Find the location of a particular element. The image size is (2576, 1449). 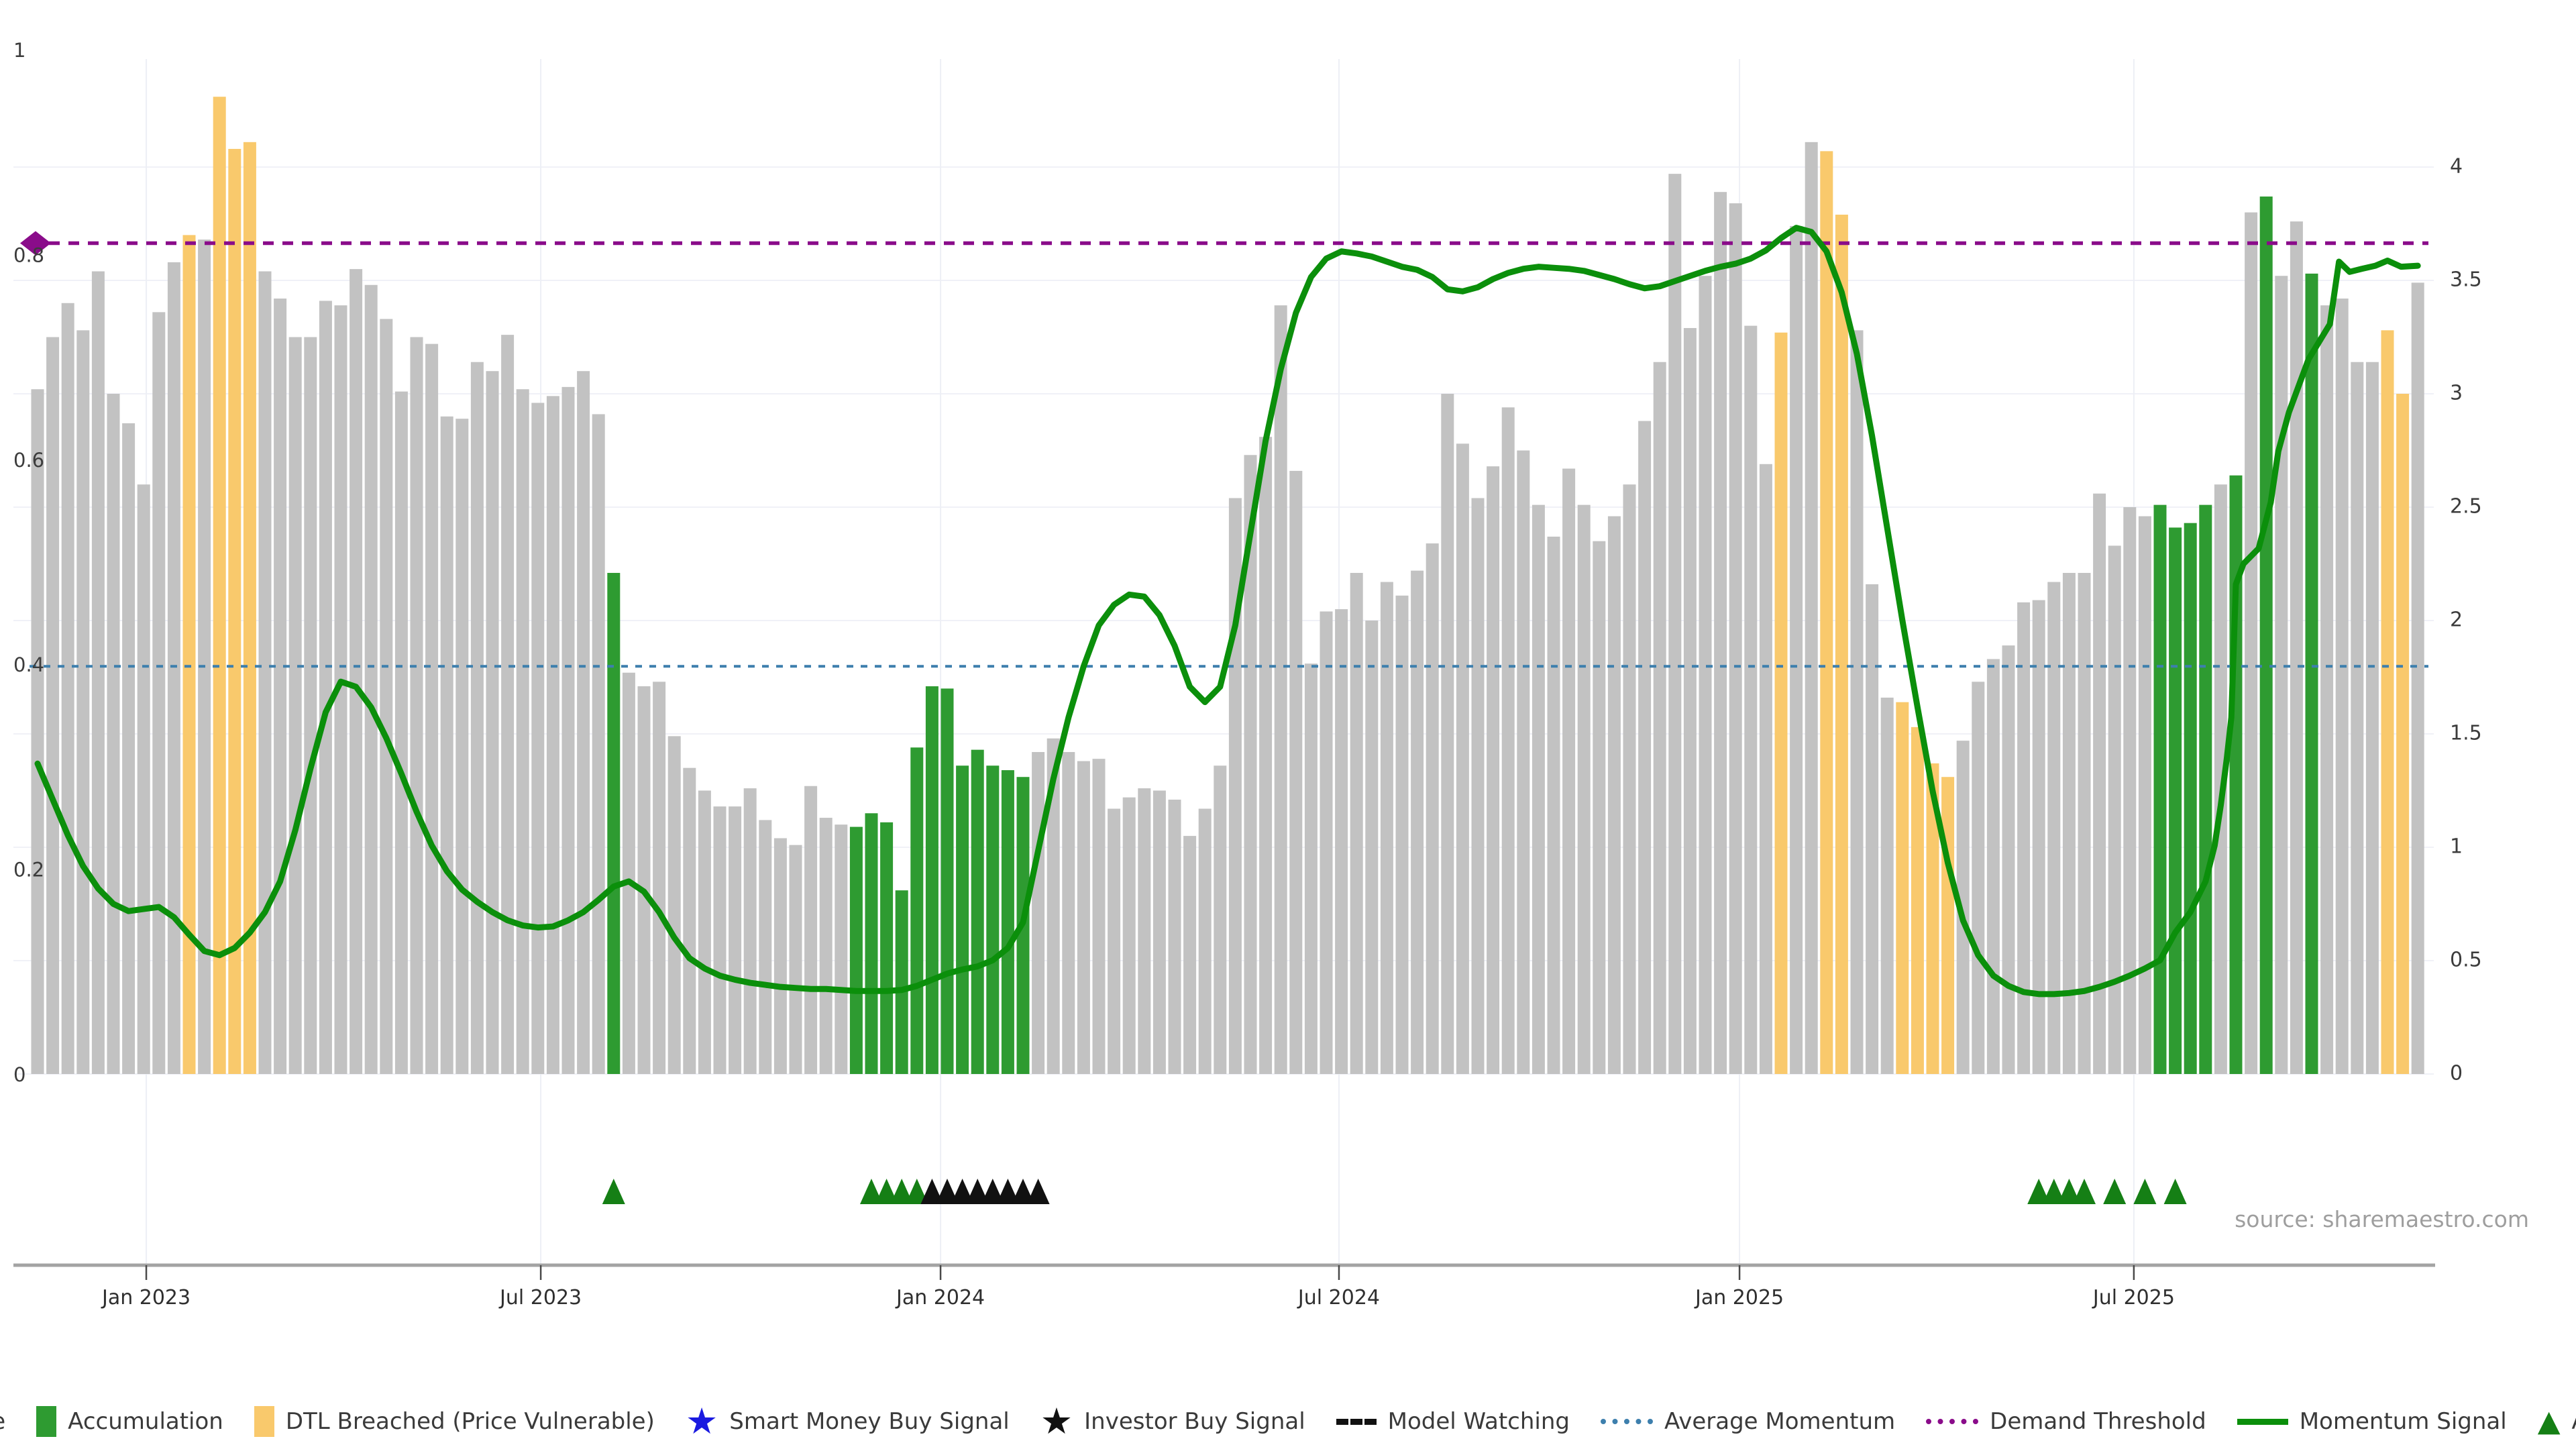

dtl-breached-swatch-icon is located at coordinates (264, 1421).